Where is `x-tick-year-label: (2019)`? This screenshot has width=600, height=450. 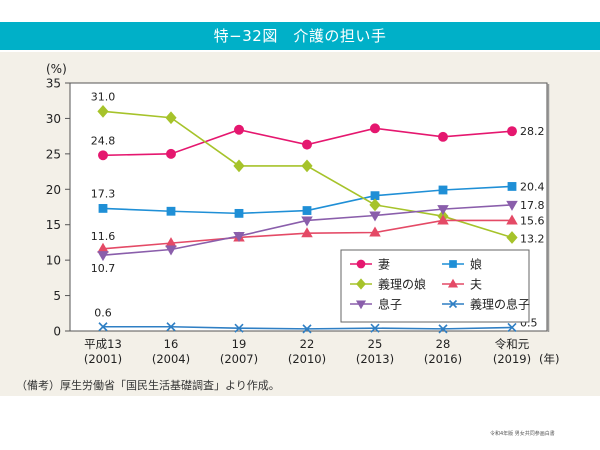
x-tick-year-label: (2019) is located at coordinates (512, 359).